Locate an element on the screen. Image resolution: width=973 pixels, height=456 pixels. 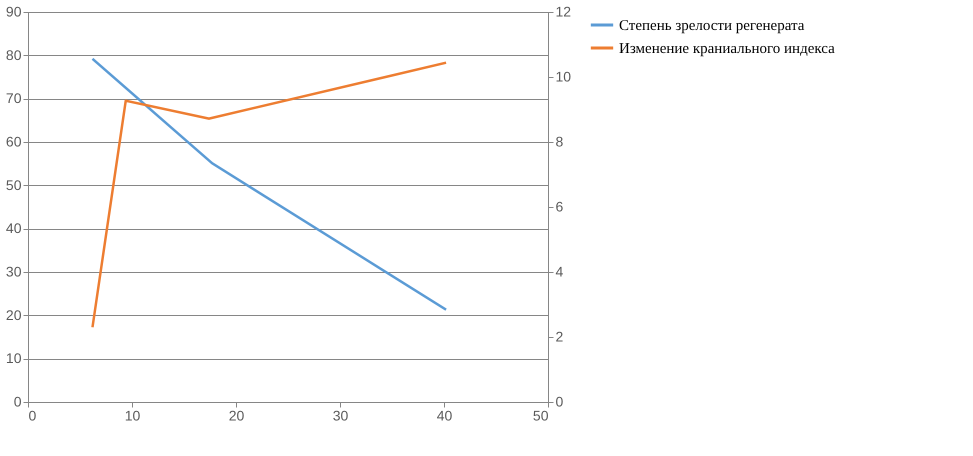
x-tick-label: 30 is located at coordinates (340, 416).